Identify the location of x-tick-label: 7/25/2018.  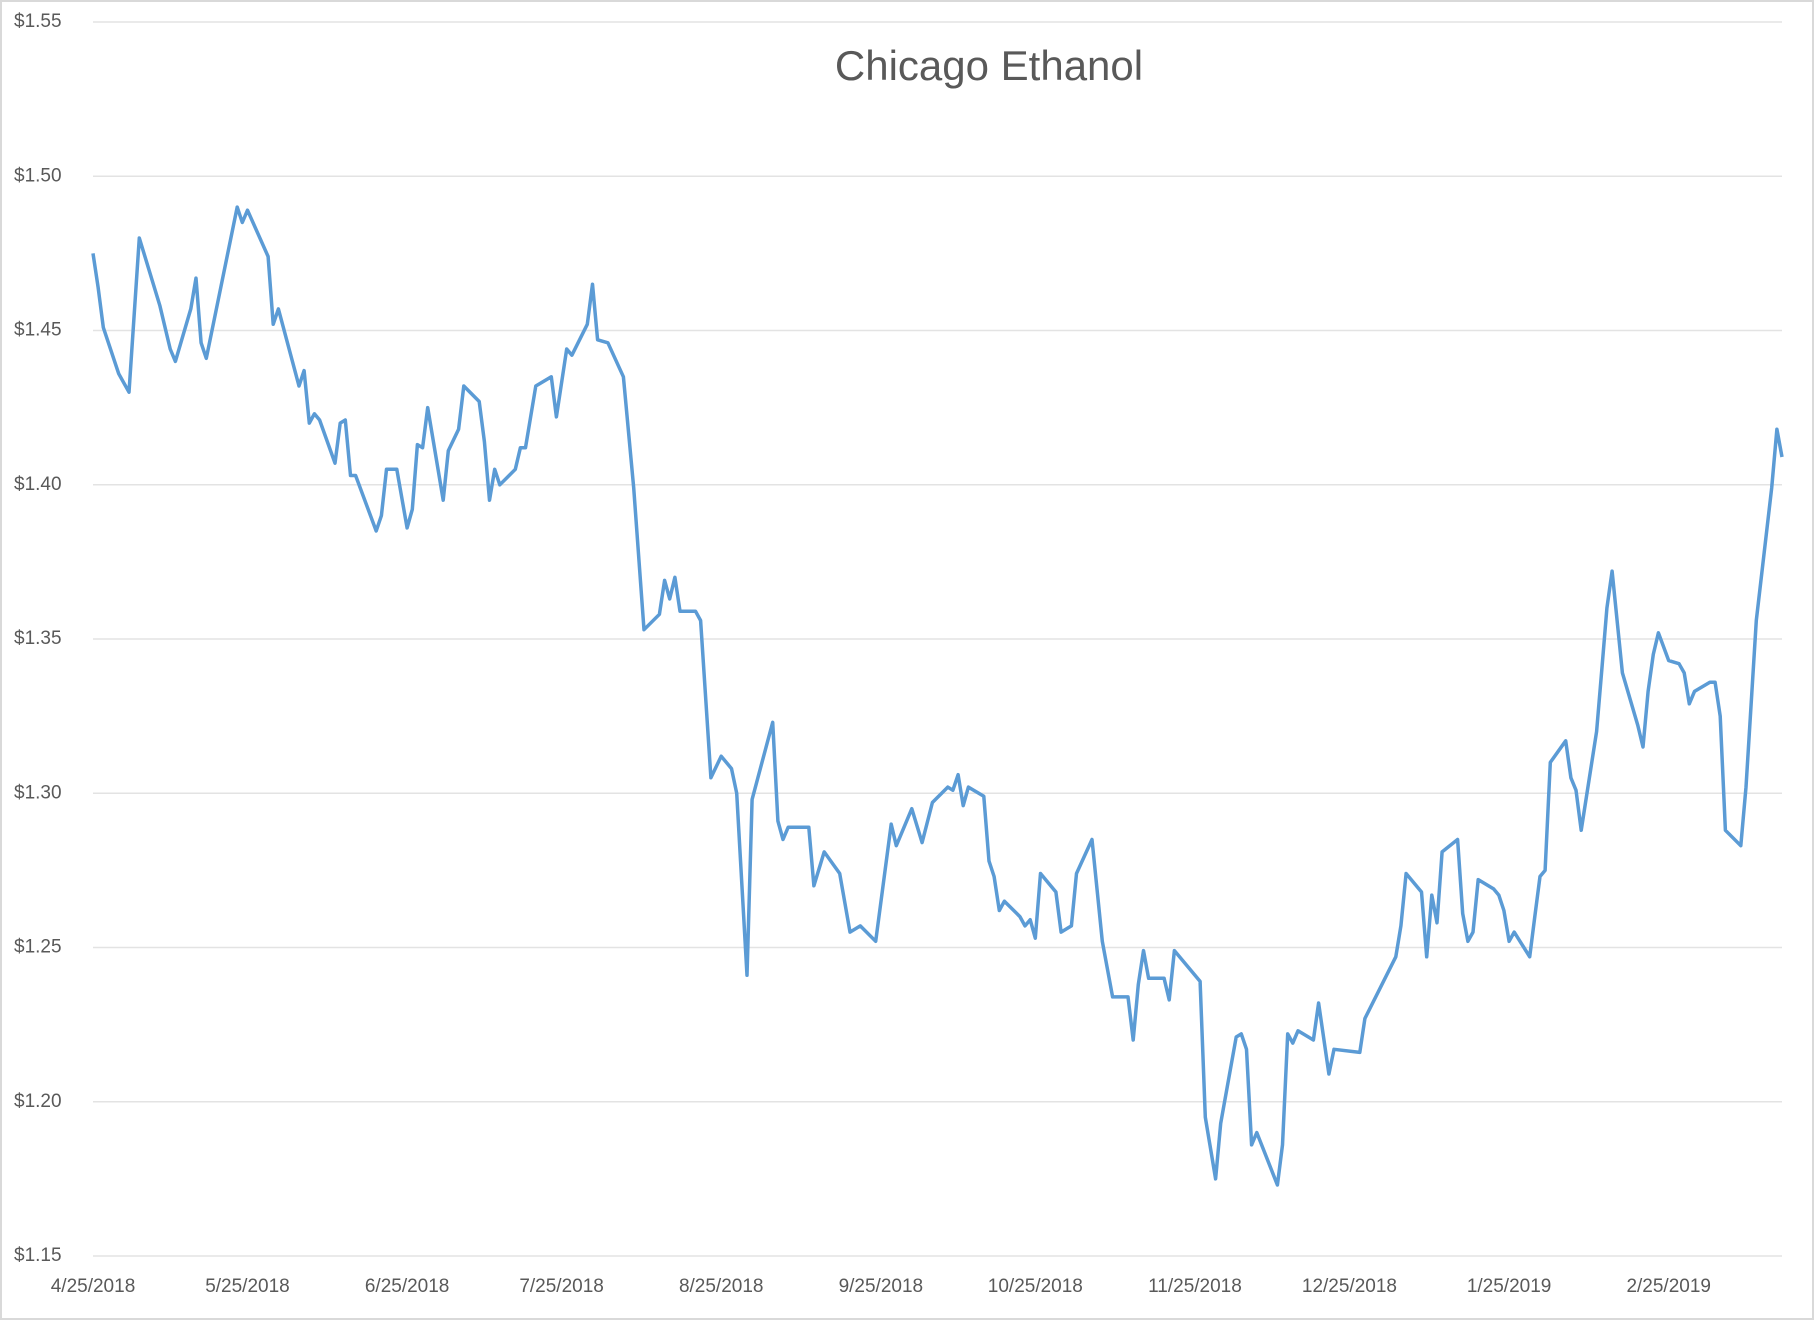
(561, 1286).